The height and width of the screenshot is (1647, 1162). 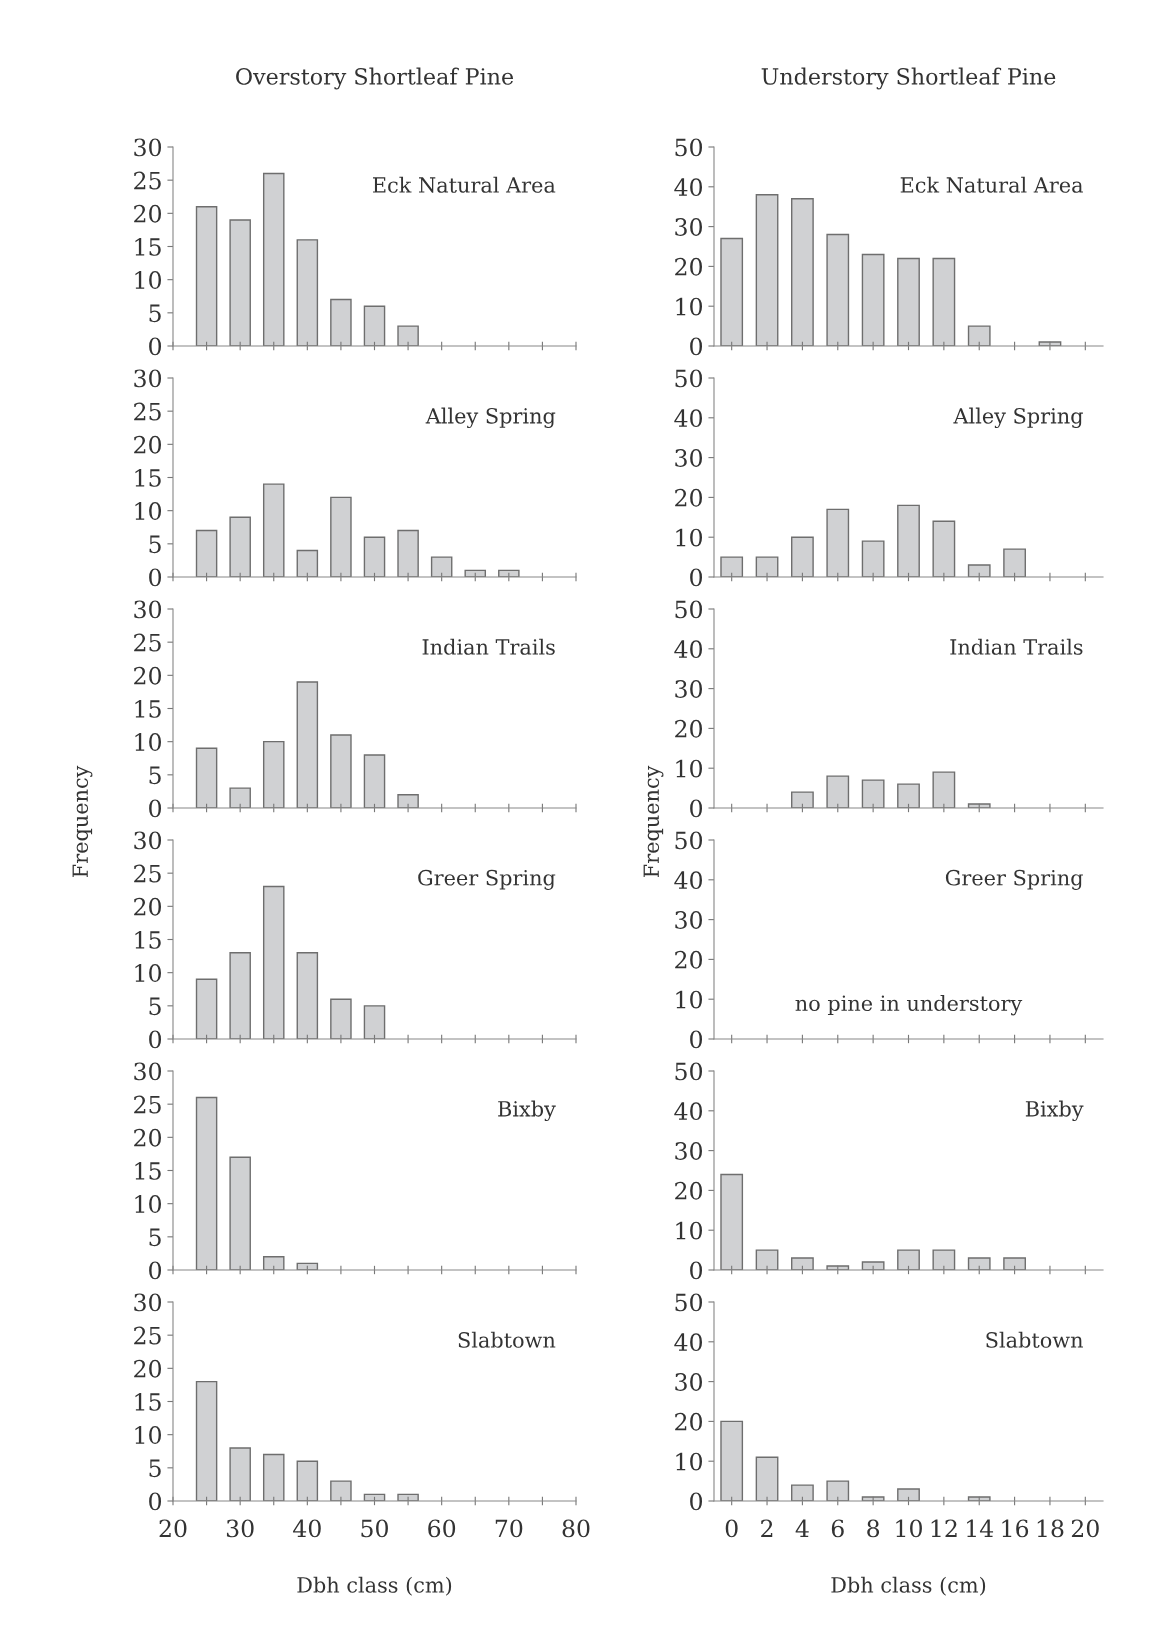 What do you see at coordinates (148, 1401) in the screenshot?
I see `y-tick-label: 15` at bounding box center [148, 1401].